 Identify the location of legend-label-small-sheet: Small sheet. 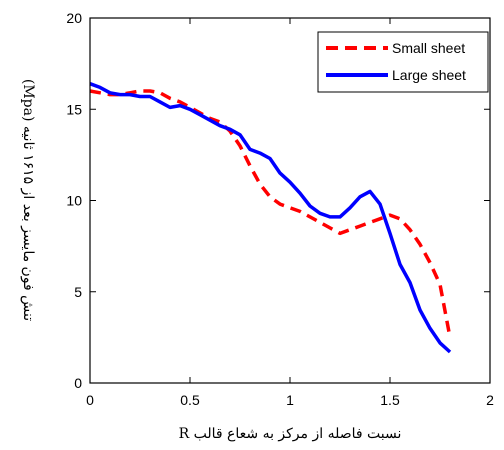
(428, 48).